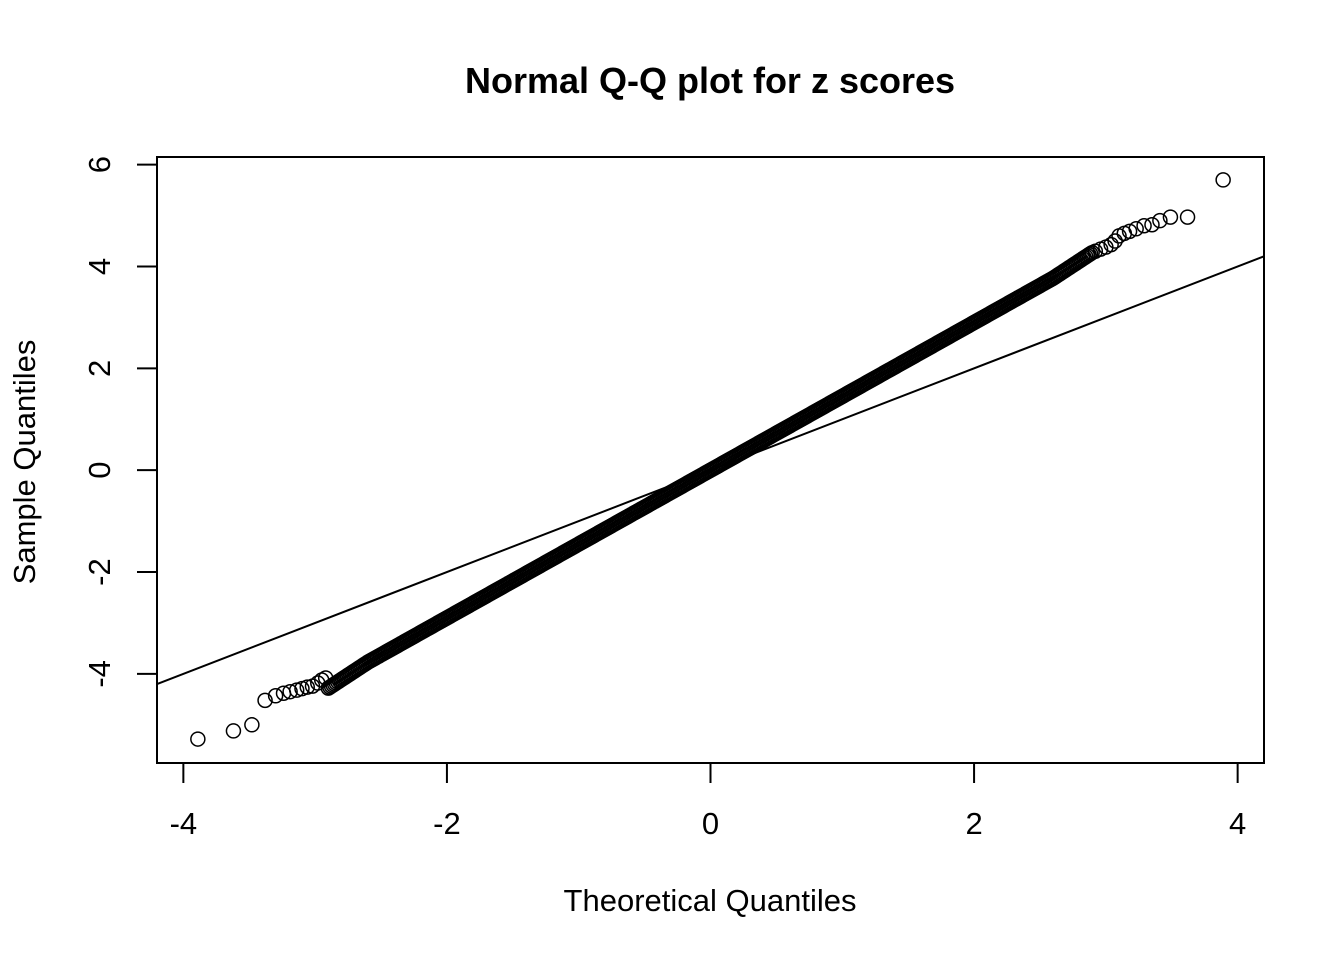 Image resolution: width=1344 pixels, height=960 pixels. I want to click on x-tick-label: 2, so click(973, 823).